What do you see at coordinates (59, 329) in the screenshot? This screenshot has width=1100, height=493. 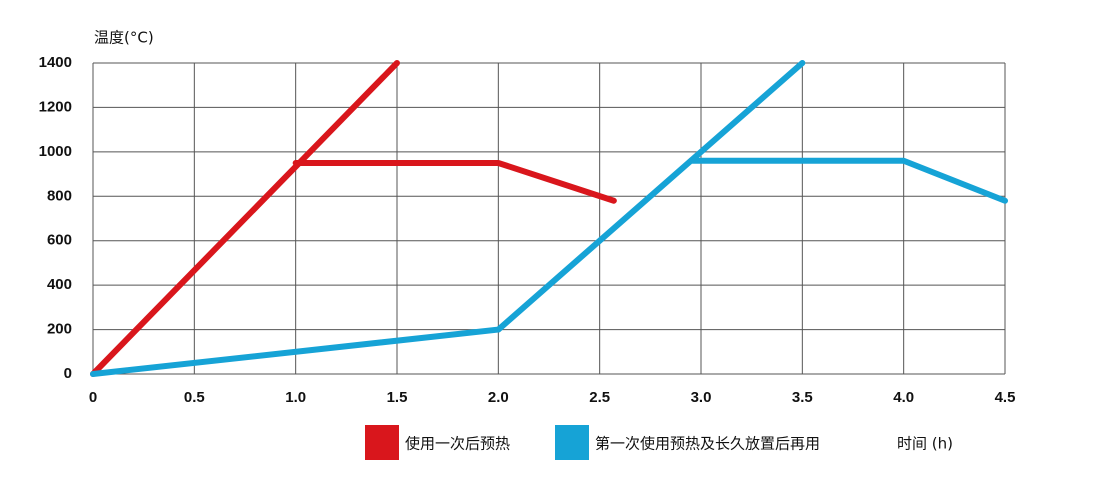 I see `y-tick-label: 200` at bounding box center [59, 329].